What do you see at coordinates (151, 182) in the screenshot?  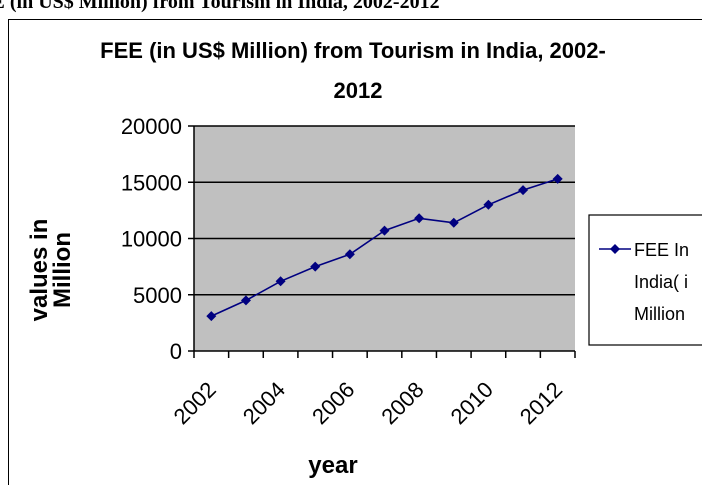 I see `y-tick-label: 15000` at bounding box center [151, 182].